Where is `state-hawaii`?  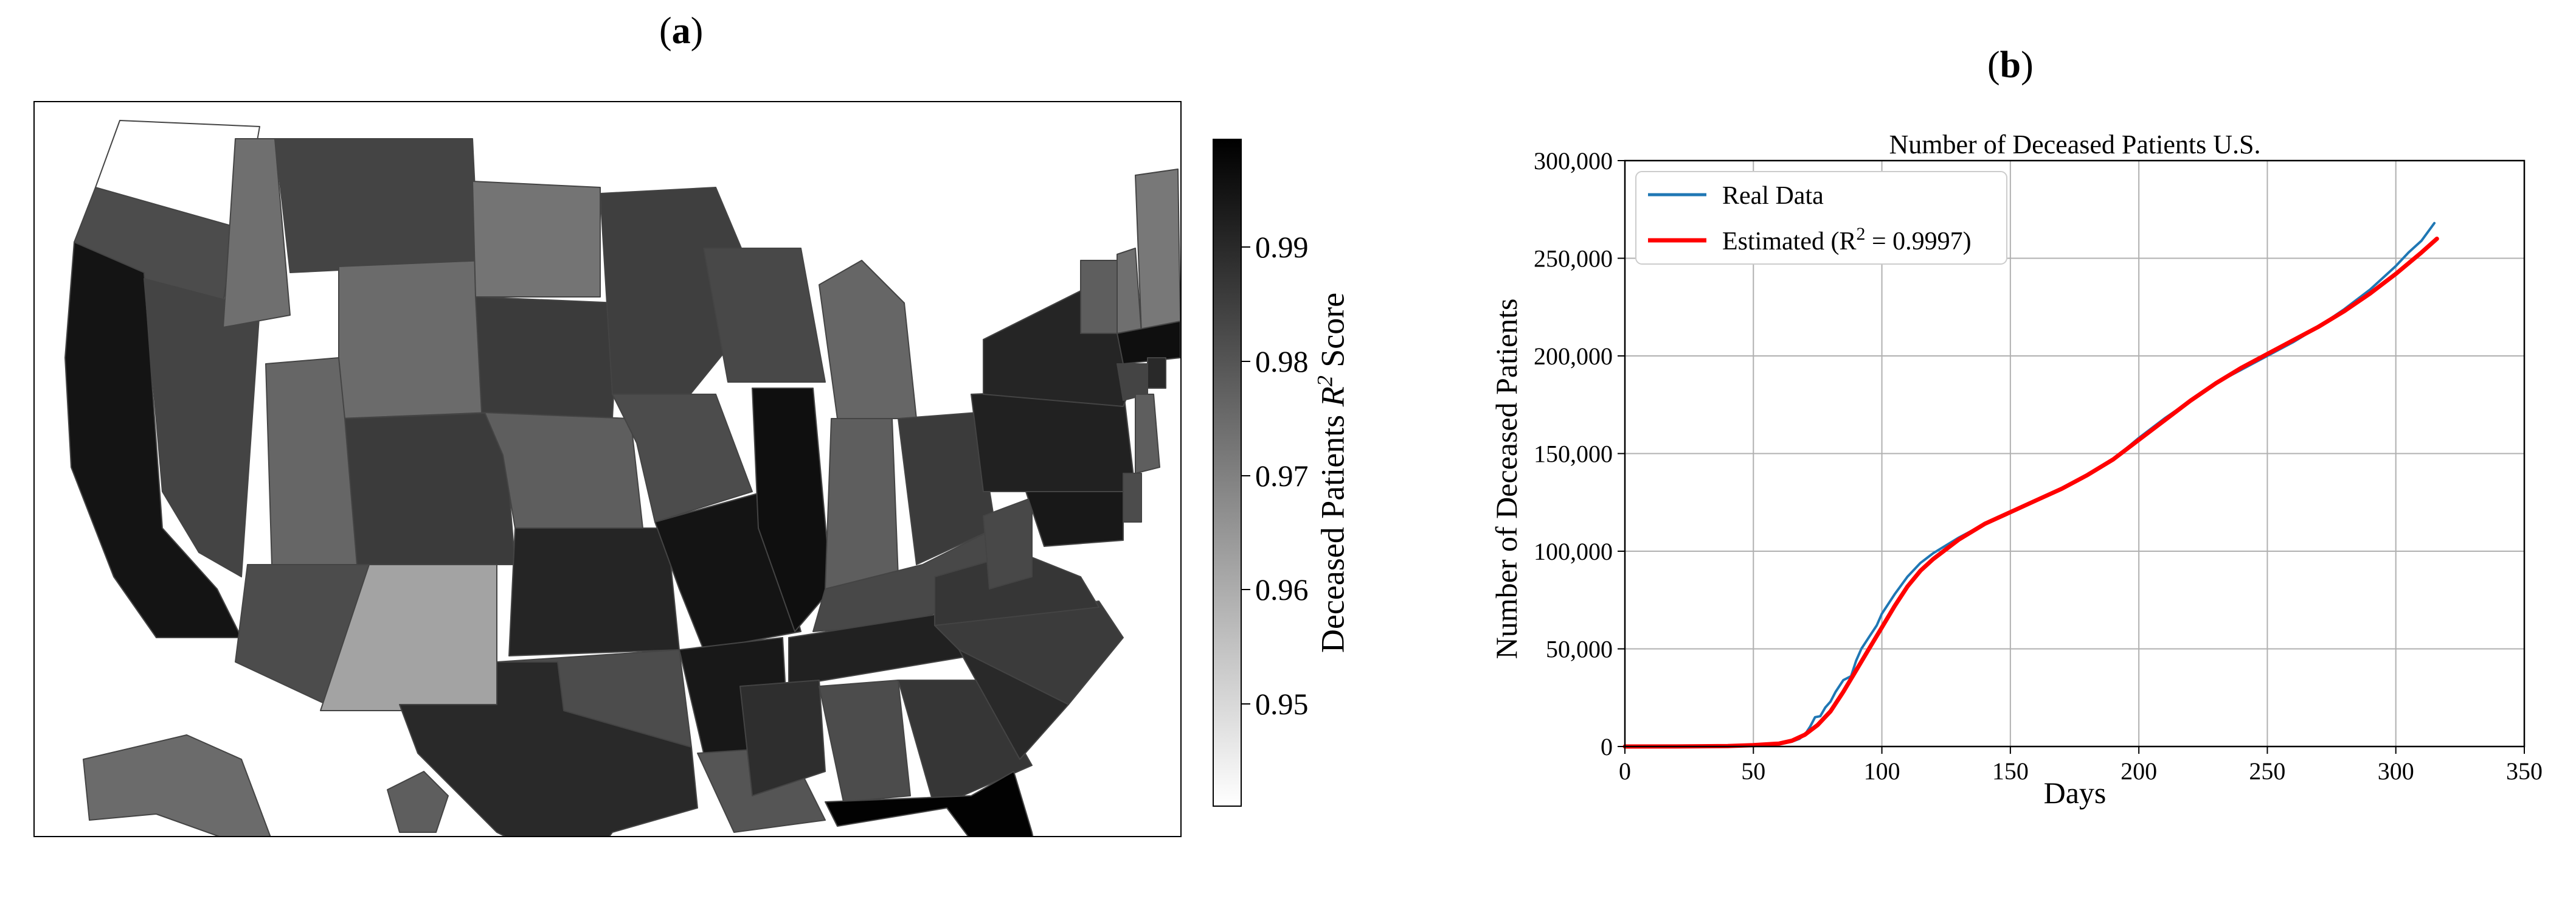
state-hawaii is located at coordinates (418, 802).